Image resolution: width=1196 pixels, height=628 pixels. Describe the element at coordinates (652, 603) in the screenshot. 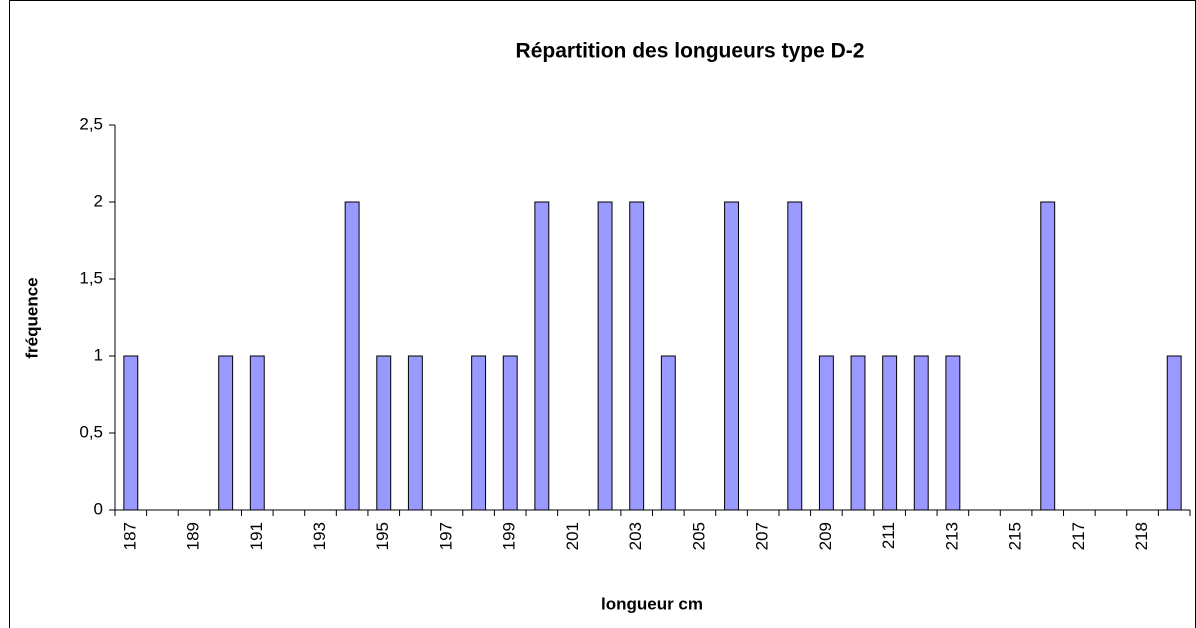

I see `x-axis-title: longueur cm` at that location.